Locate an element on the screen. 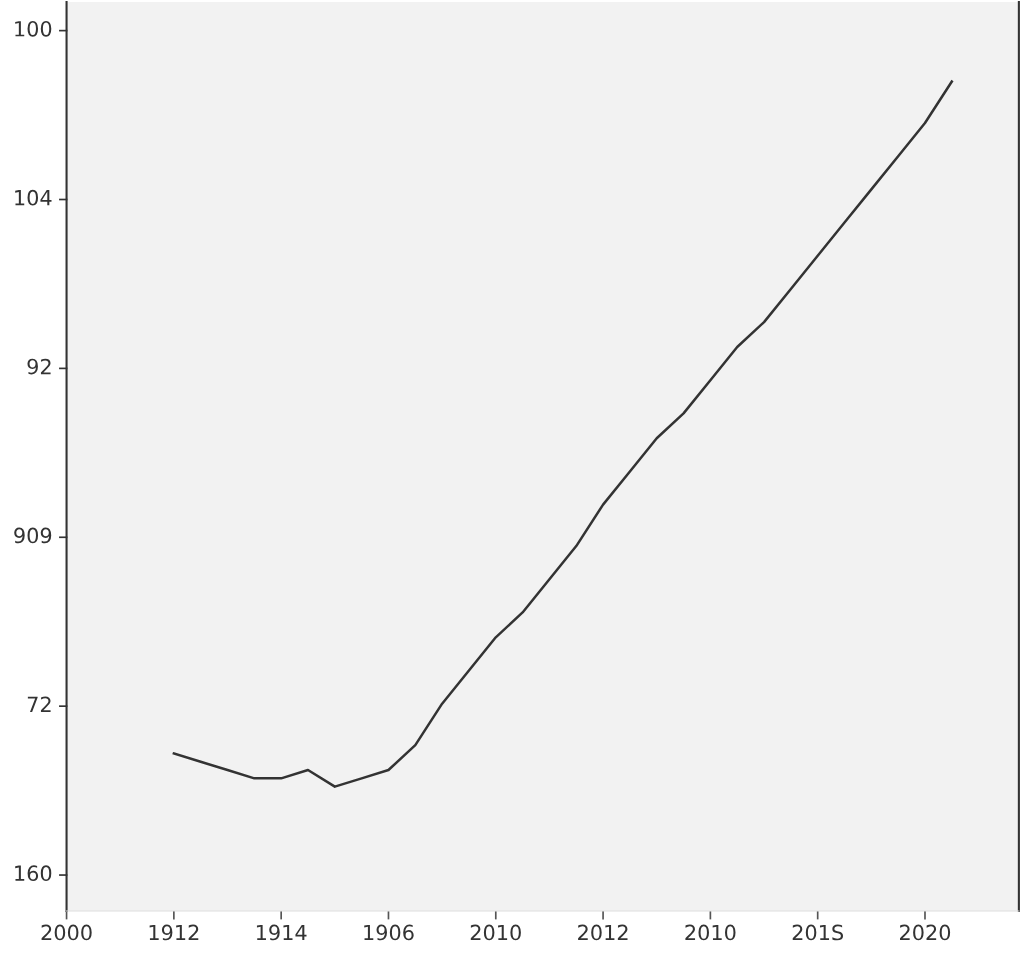 The height and width of the screenshot is (959, 1024). text: 100 is located at coordinates (33, 28).